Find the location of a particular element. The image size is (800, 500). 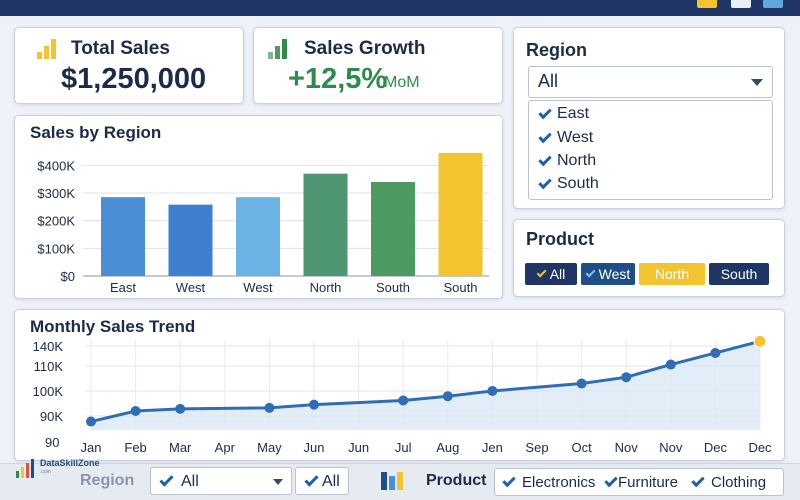

x-tick-label: Aug is located at coordinates (447, 447).